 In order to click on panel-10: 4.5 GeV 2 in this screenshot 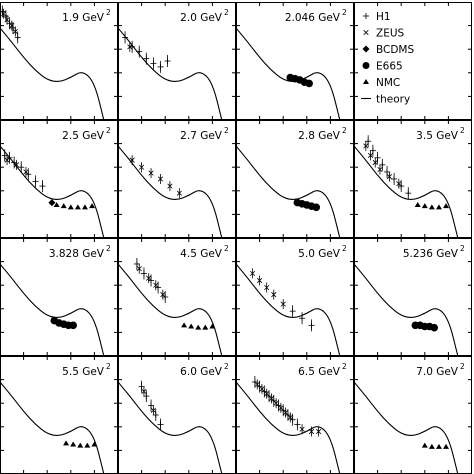, I will do `click(176, 297)`.